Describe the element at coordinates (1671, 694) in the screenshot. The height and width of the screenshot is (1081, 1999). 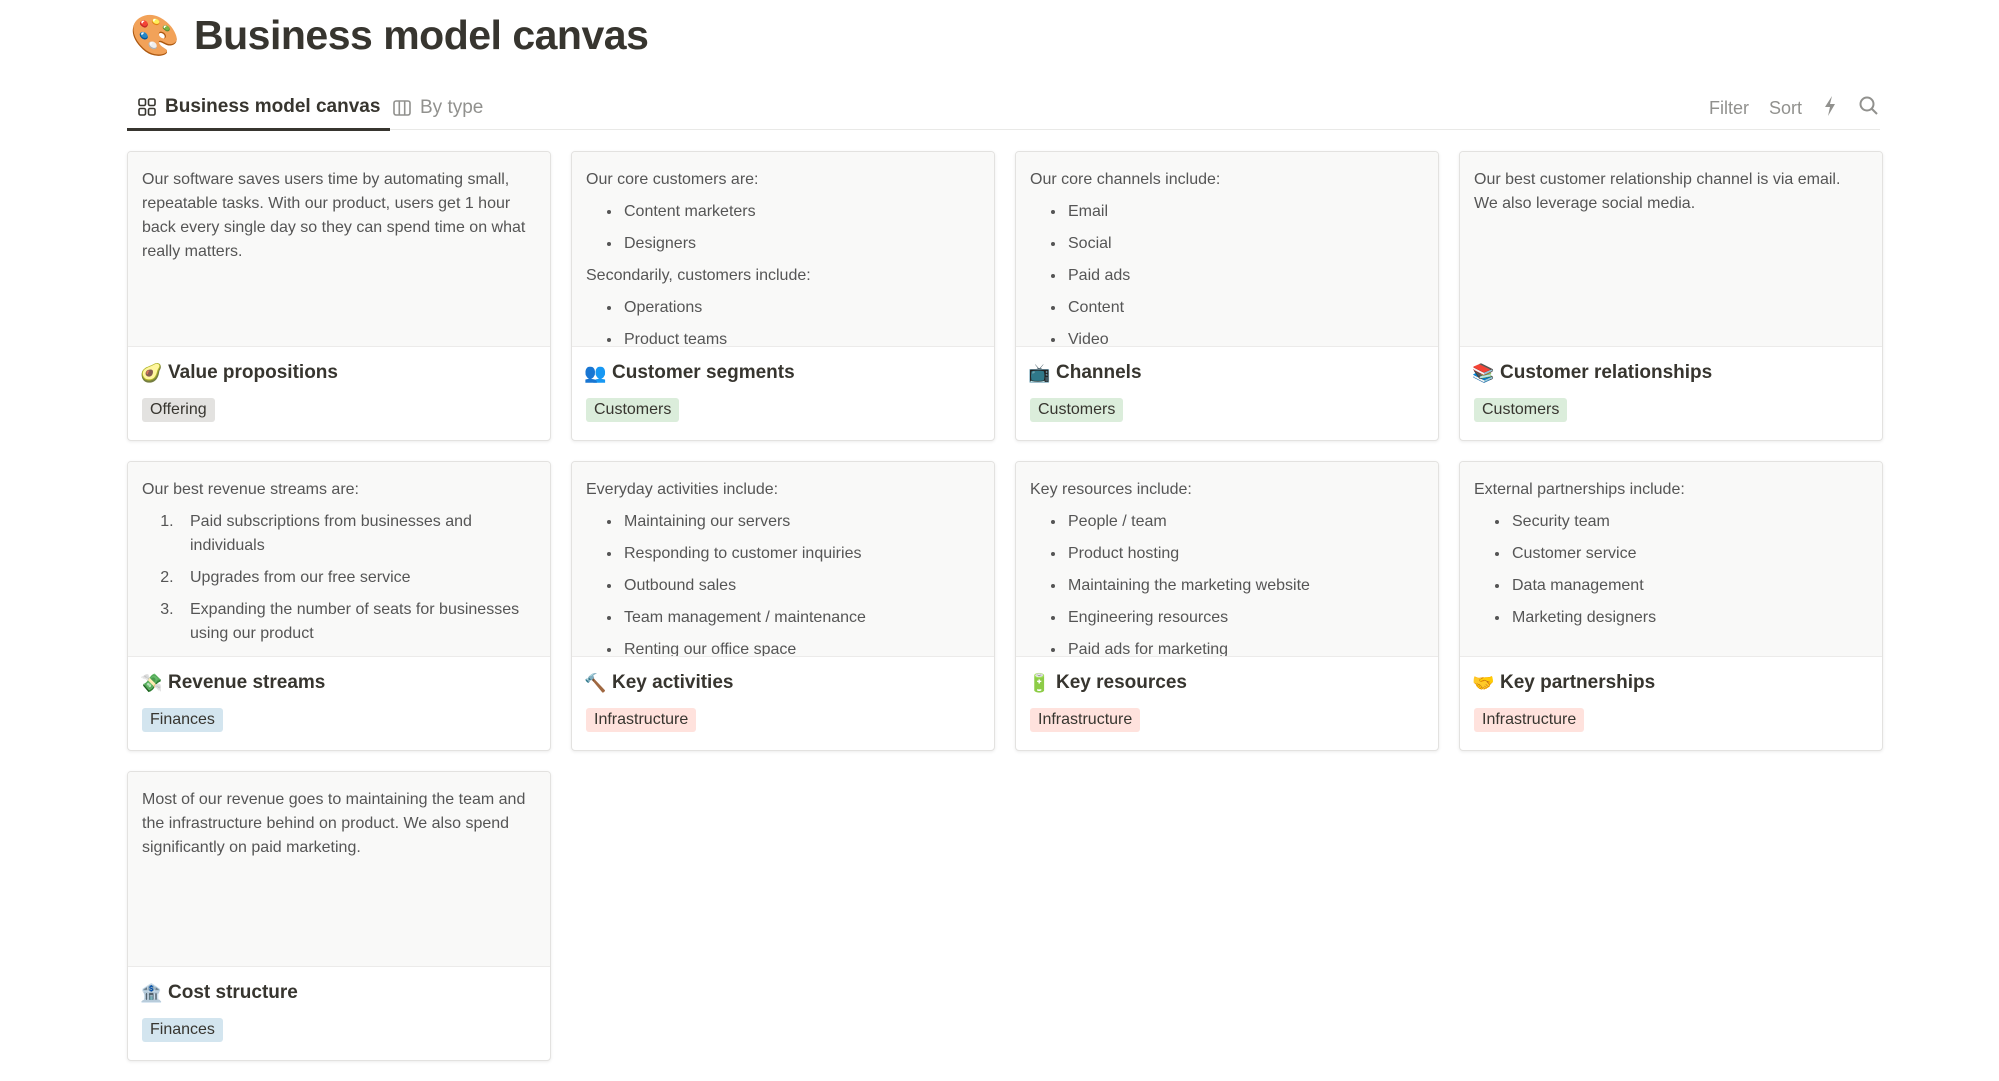
I see `card-footer: 🤝 Key partnerships Infrastructure` at that location.